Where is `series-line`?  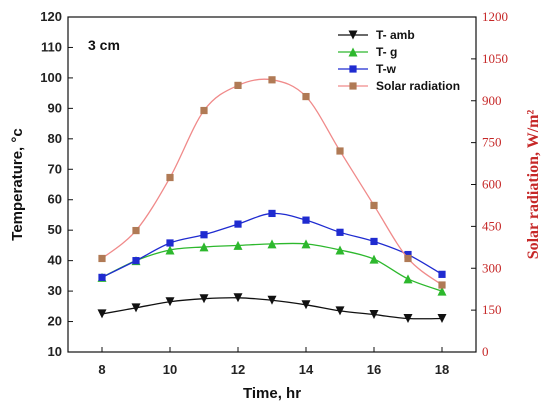 series-line is located at coordinates (272, 267).